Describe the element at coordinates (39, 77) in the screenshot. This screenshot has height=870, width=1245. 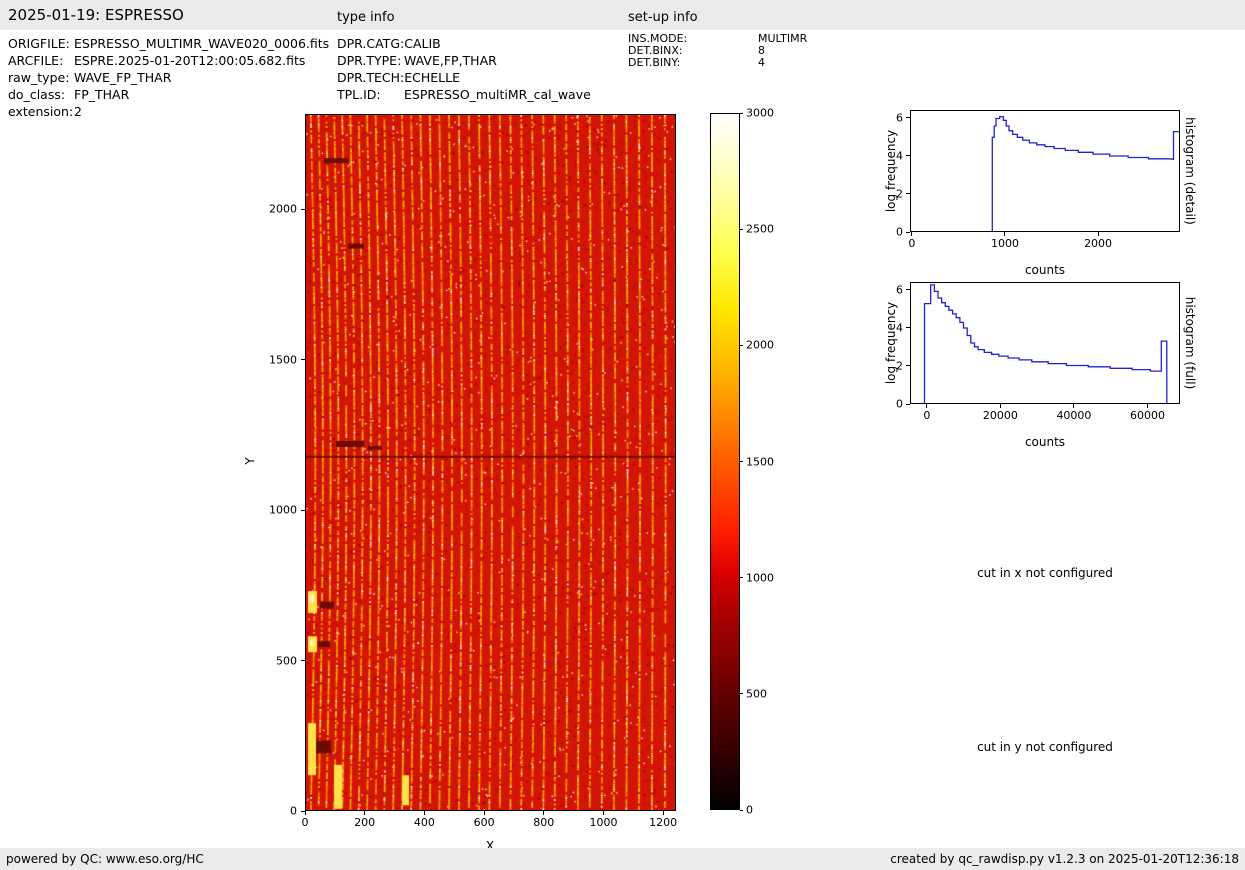
I see `metadata-label: raw_type:` at that location.